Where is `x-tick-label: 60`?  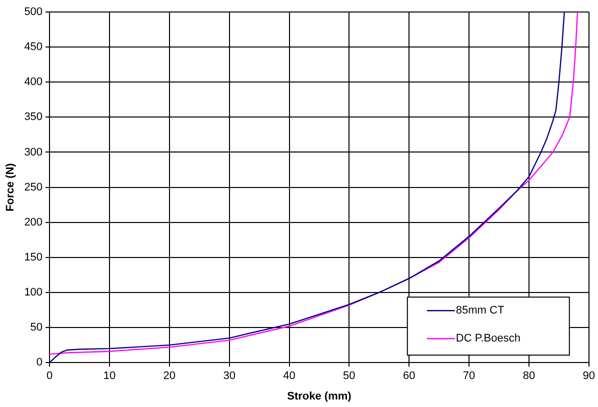
x-tick-label: 60 is located at coordinates (409, 376).